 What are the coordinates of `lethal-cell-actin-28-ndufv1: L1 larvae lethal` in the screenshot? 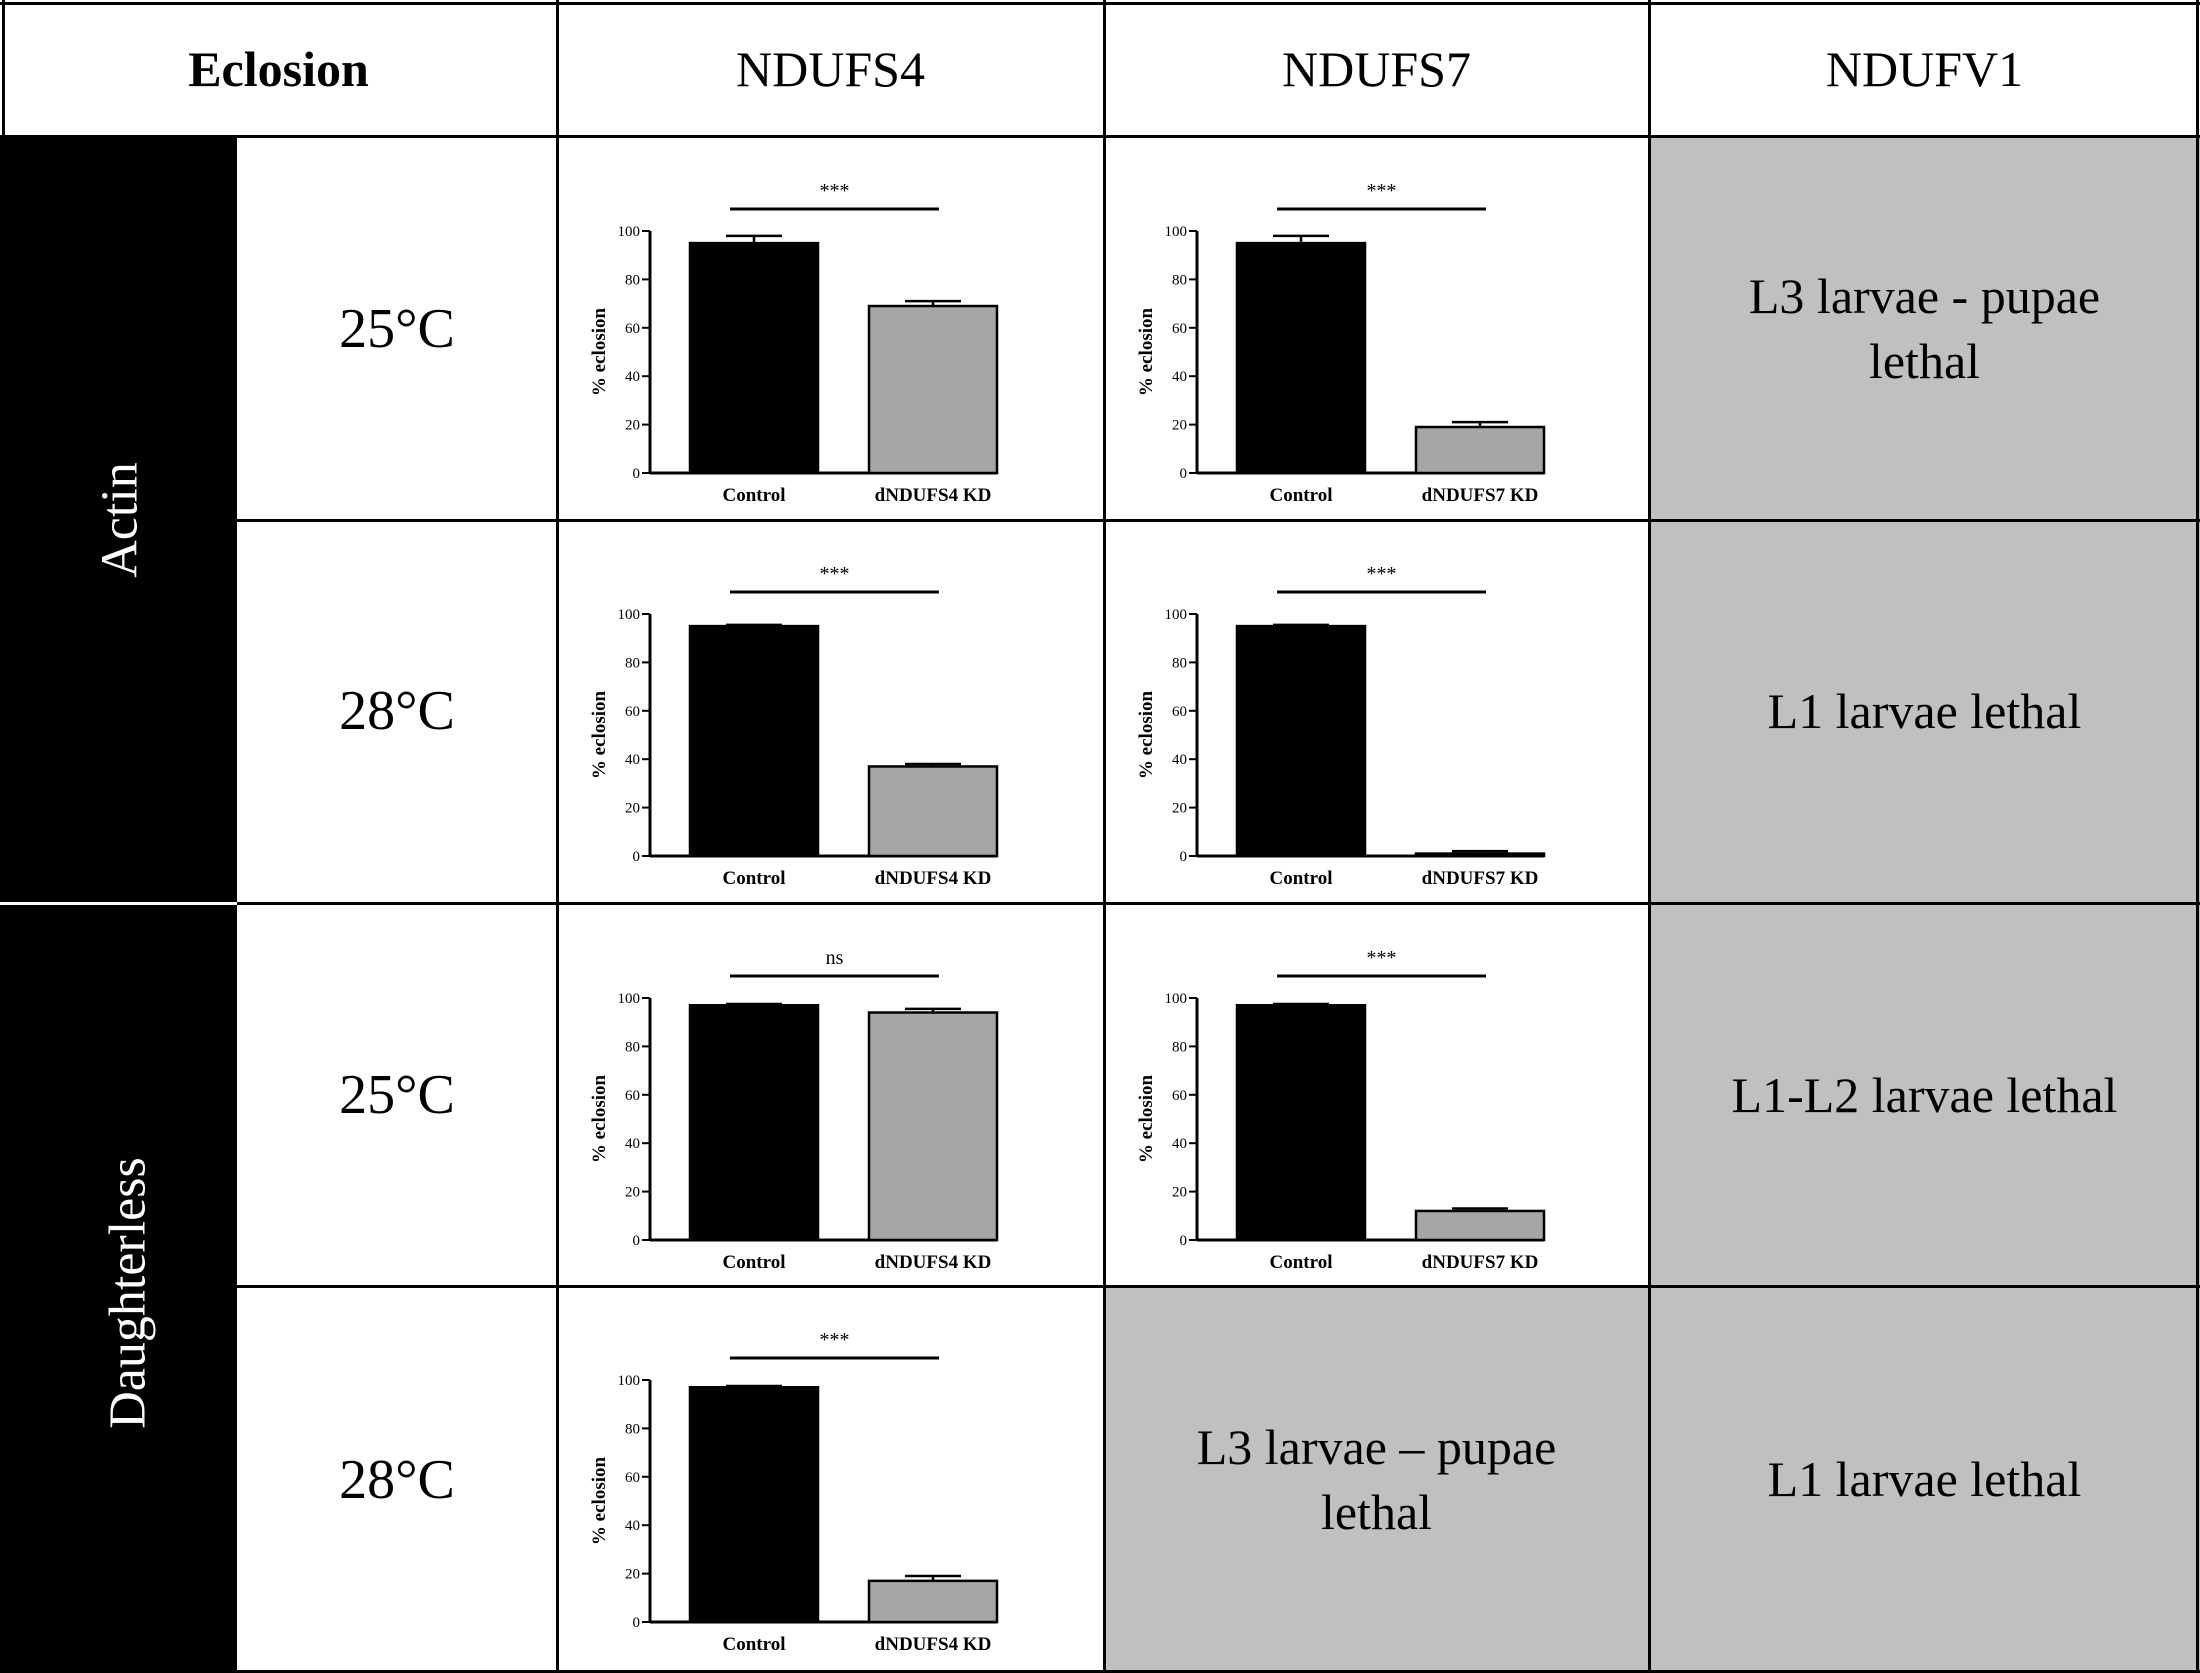 It's located at (1924, 711).